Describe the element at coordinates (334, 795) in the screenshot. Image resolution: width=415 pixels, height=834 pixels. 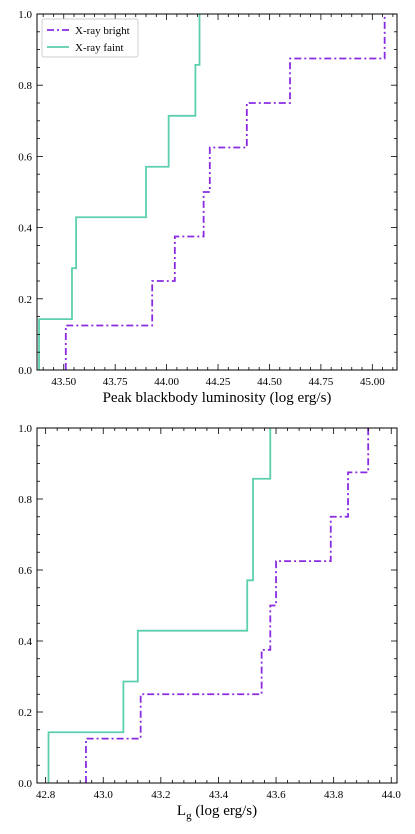
I see `x-tick-label: 43.8` at that location.